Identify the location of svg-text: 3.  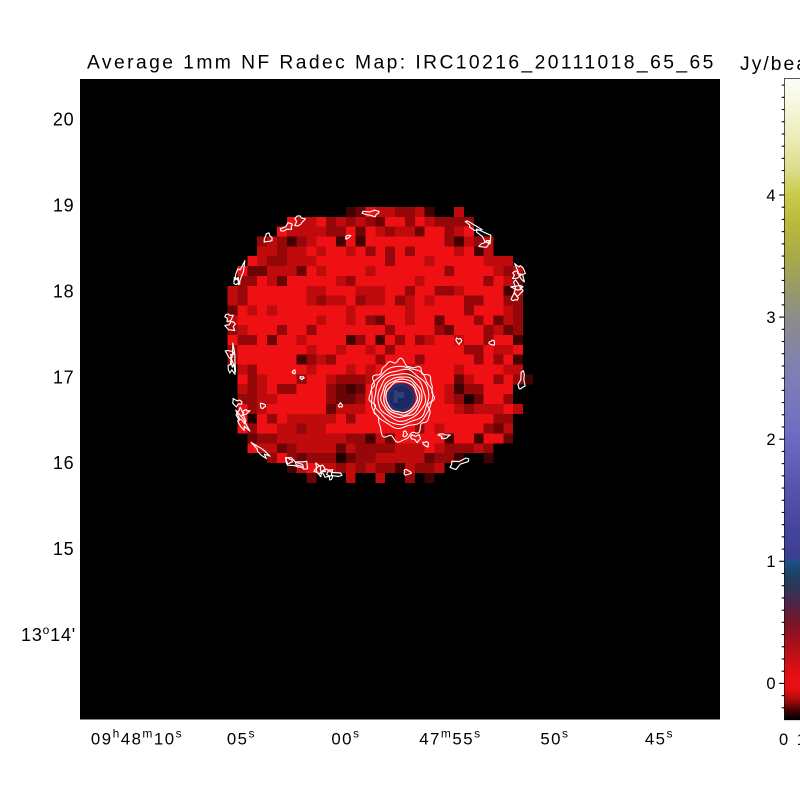
(770, 318).